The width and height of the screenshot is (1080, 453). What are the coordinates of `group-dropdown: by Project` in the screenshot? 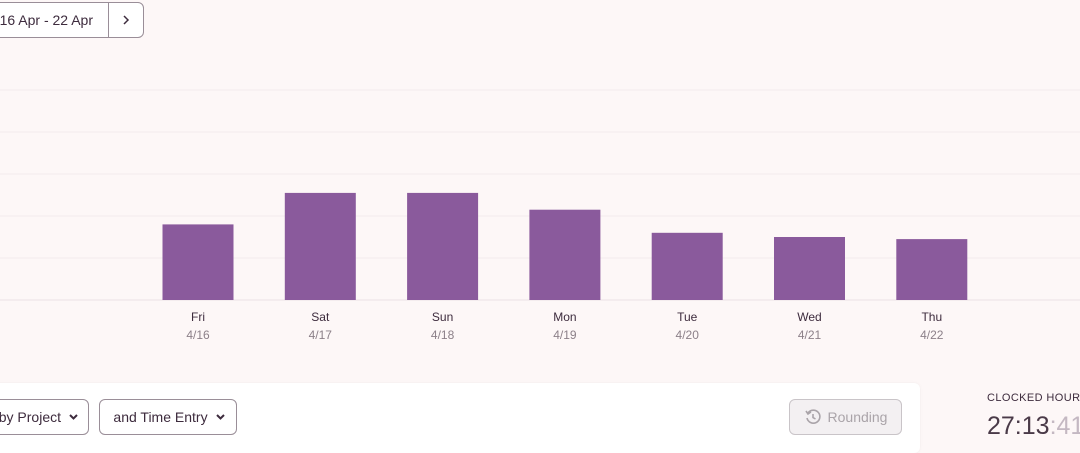 It's located at (44, 417).